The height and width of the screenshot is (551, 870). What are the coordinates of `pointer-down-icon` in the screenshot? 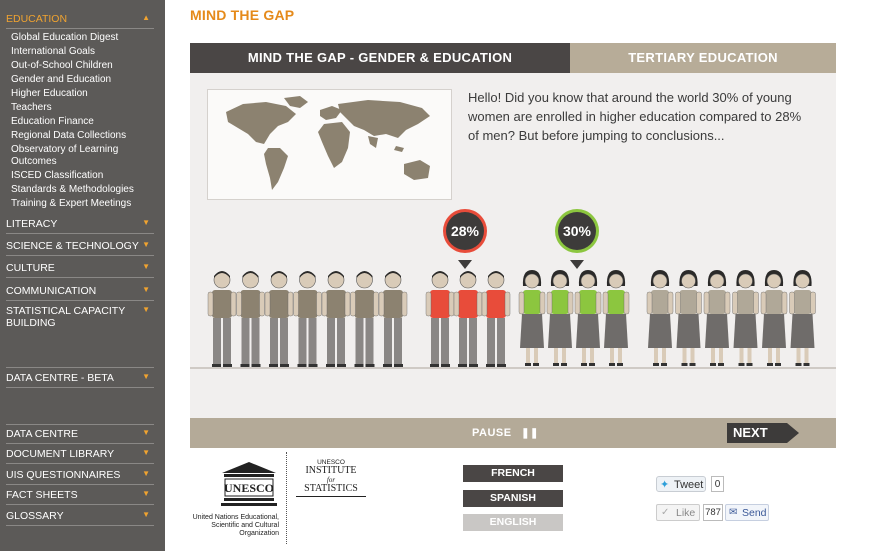 It's located at (577, 264).